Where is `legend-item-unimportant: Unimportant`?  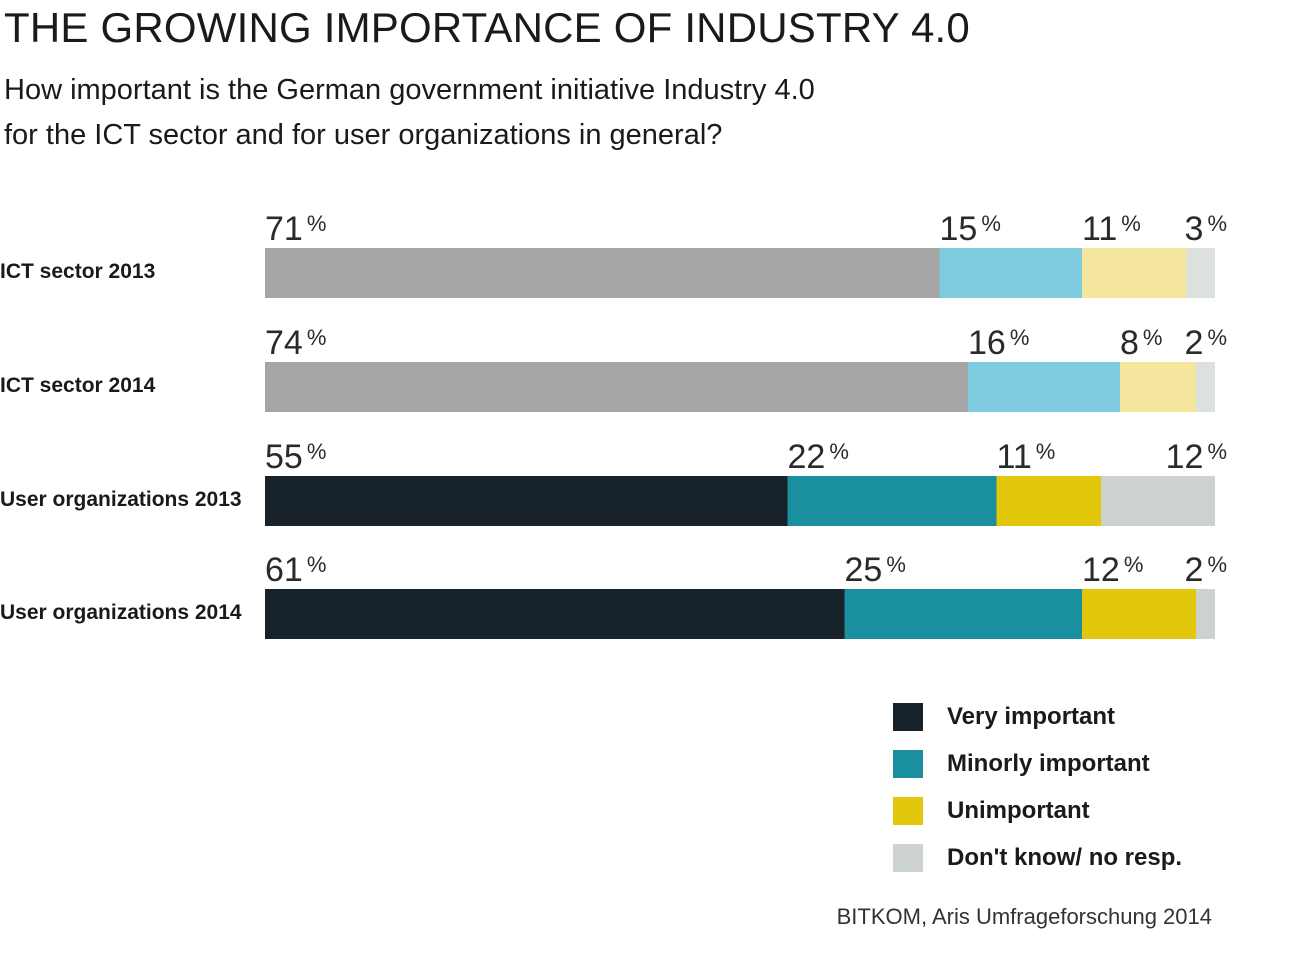
legend-item-unimportant: Unimportant is located at coordinates (1037, 810).